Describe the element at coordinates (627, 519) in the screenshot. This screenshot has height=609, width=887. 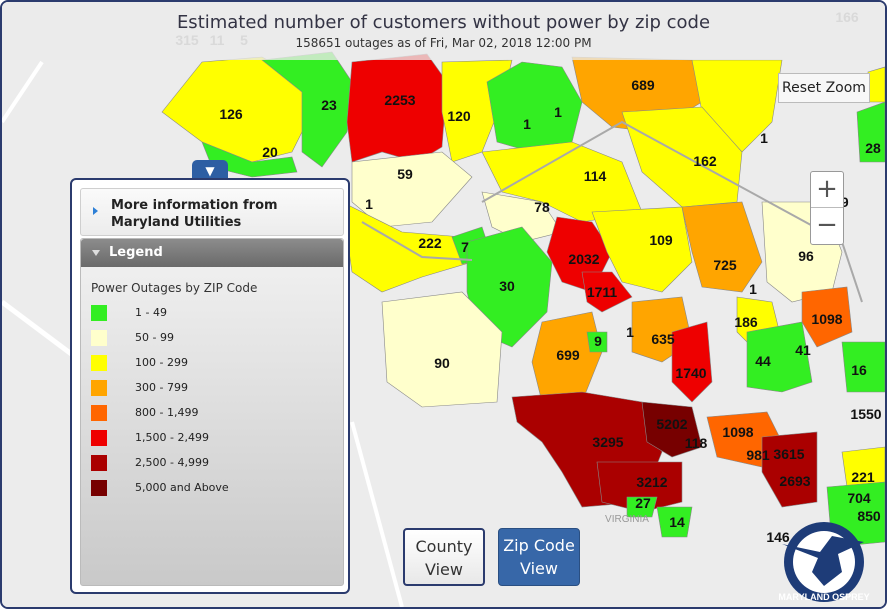
I see `region-label-virginia: VIRGINIA` at that location.